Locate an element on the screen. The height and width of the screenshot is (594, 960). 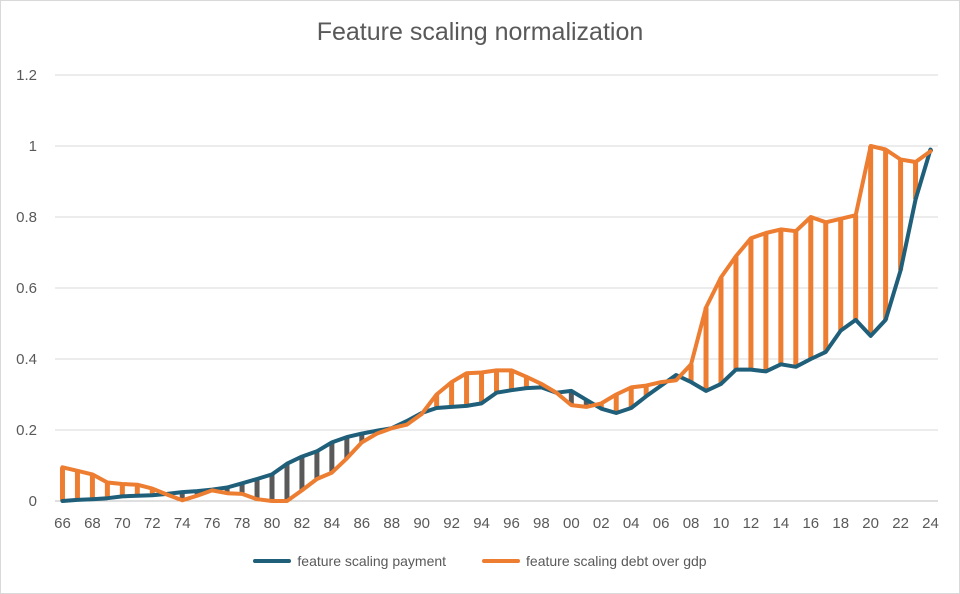
x-tick-label: 18 is located at coordinates (840, 523).